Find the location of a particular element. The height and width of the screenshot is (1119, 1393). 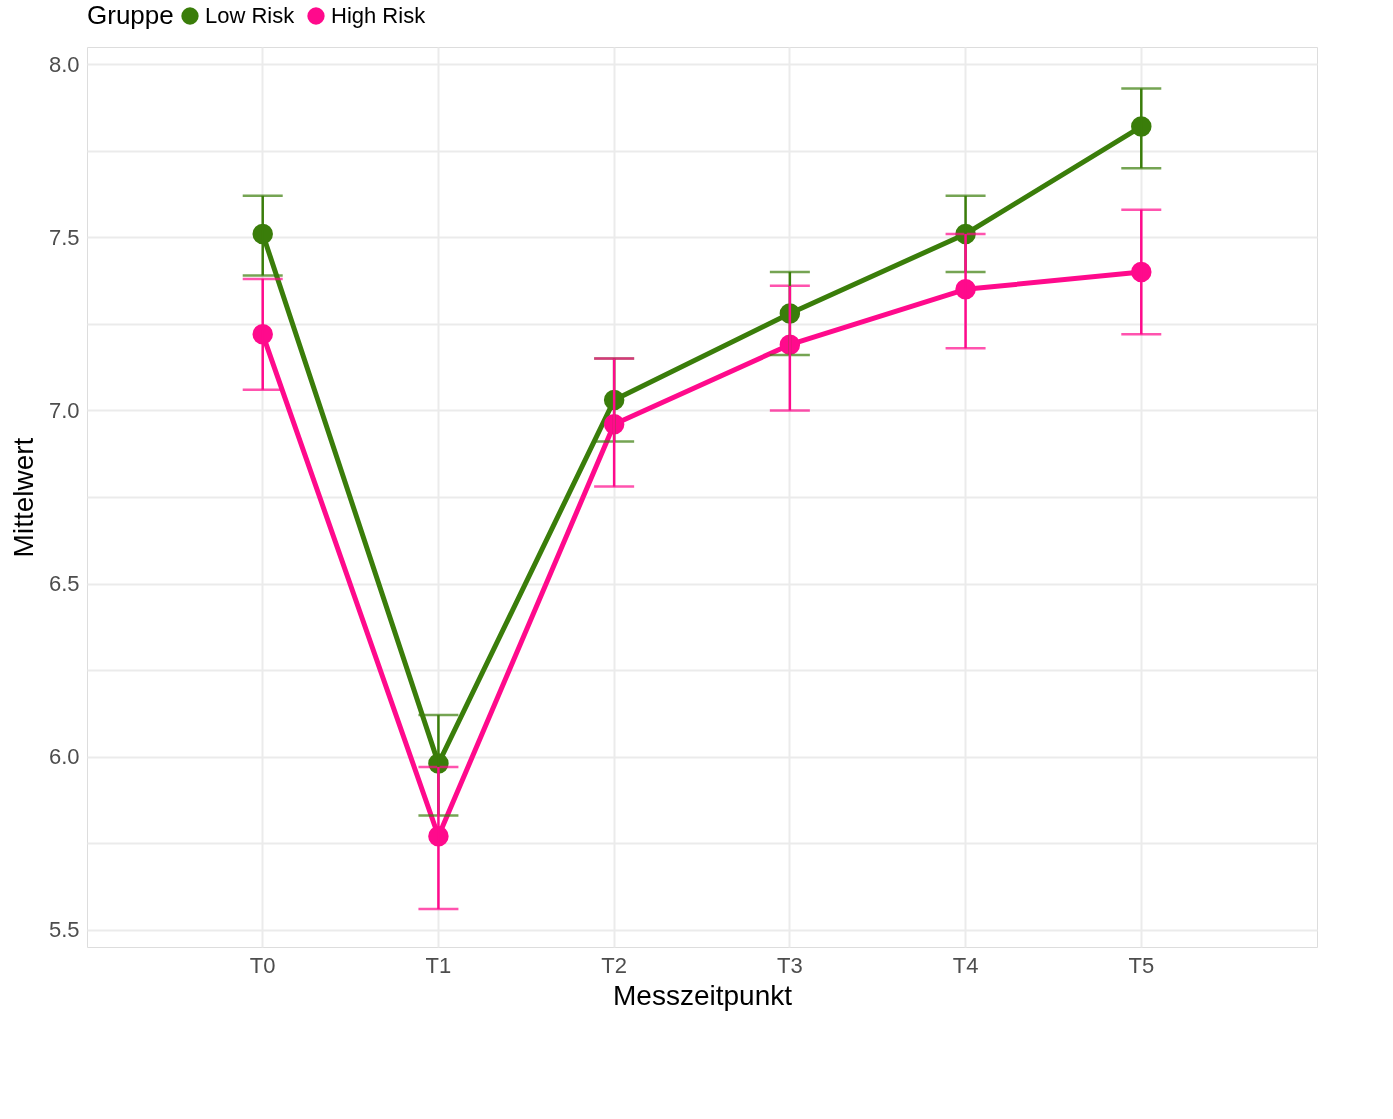

y-tick-label: 5.5 is located at coordinates (64, 930).